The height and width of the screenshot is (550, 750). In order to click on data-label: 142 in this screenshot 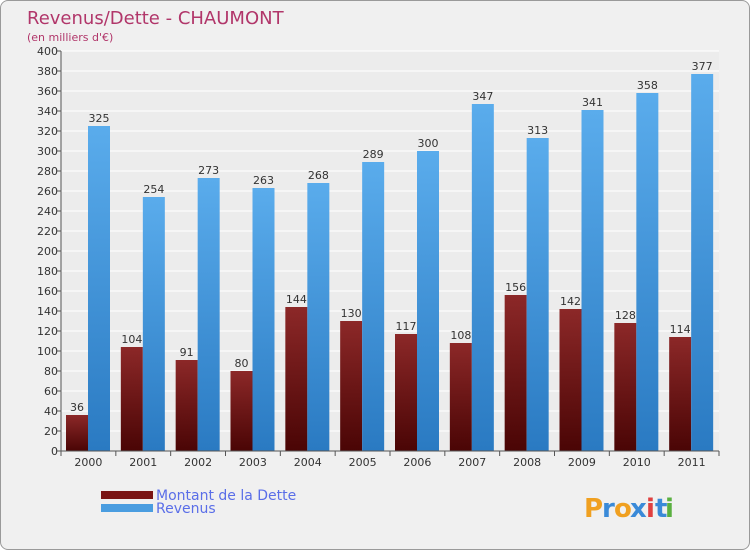, I will do `click(570, 301)`.